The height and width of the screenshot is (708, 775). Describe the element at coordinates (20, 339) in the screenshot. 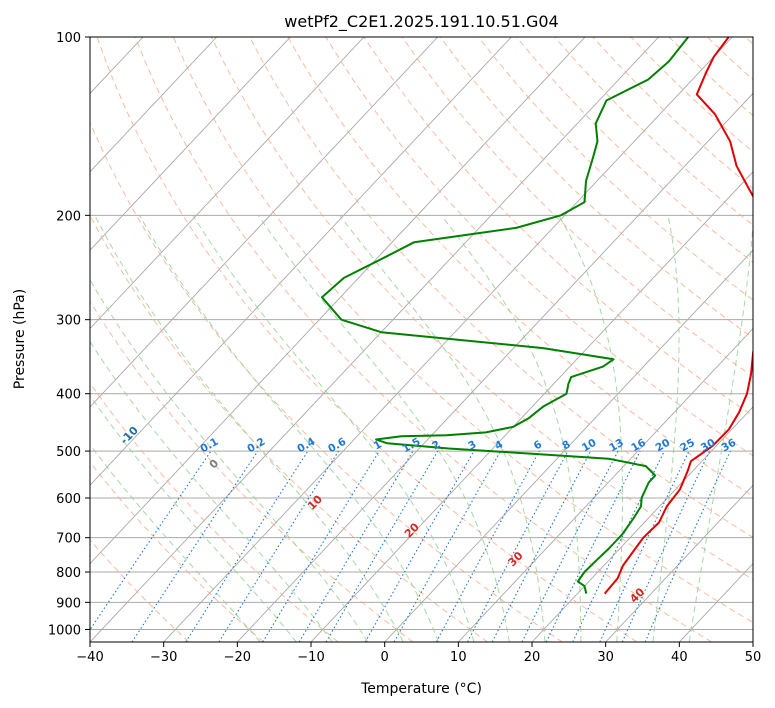

I see `y-axis-label: Pressure (hPa)` at that location.